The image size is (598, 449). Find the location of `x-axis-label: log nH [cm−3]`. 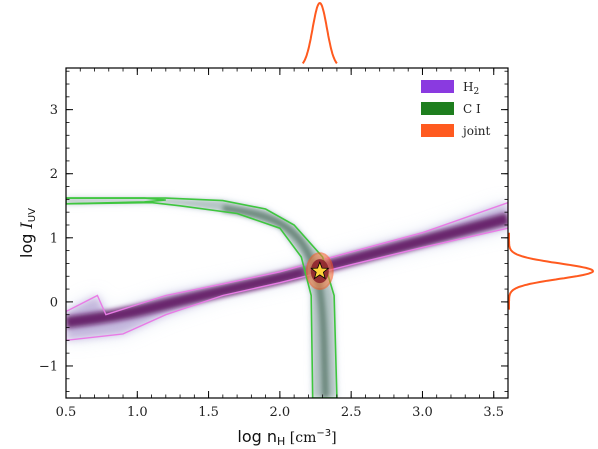

x-axis-label: log nH [cm−3] is located at coordinates (286, 437).